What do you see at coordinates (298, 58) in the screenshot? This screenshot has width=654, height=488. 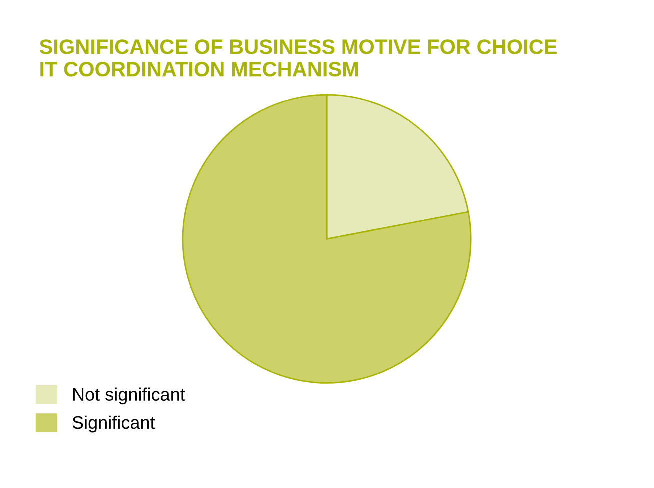 I see `chart-title: SIGNIFICANCE OF BUSINESS MOTIVE FOR CHOICE IT COORDINATION MECHANISM` at bounding box center [298, 58].